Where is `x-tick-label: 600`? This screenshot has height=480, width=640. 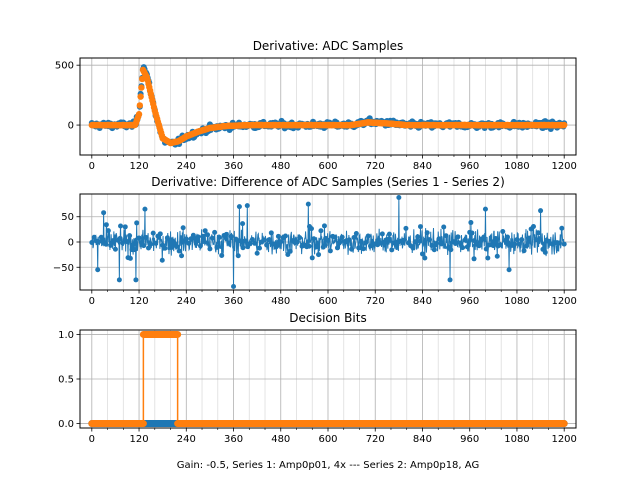
x-tick-label: 600 is located at coordinates (327, 439).